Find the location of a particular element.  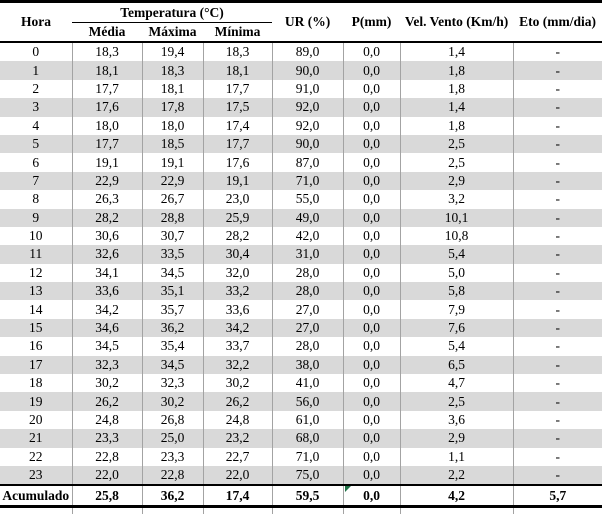

cell-maxima: 33,5 is located at coordinates (172, 254).